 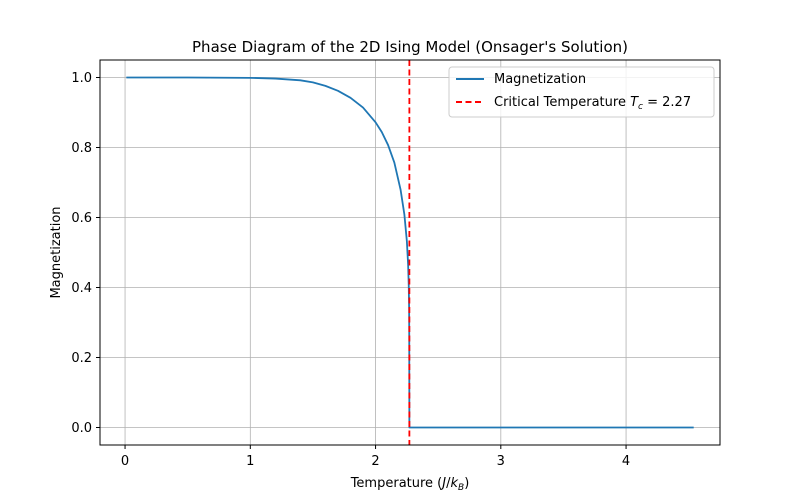 I want to click on x-axis-label-unit-sub: B, so click(x=461, y=488).